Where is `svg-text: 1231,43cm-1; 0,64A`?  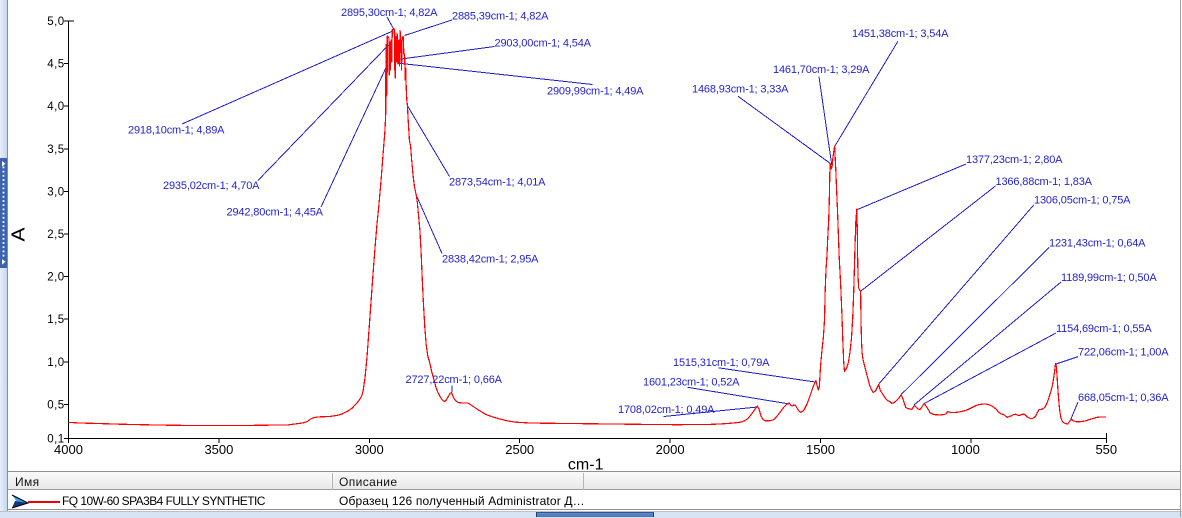
svg-text: 1231,43cm-1; 0,64A is located at coordinates (1097, 244).